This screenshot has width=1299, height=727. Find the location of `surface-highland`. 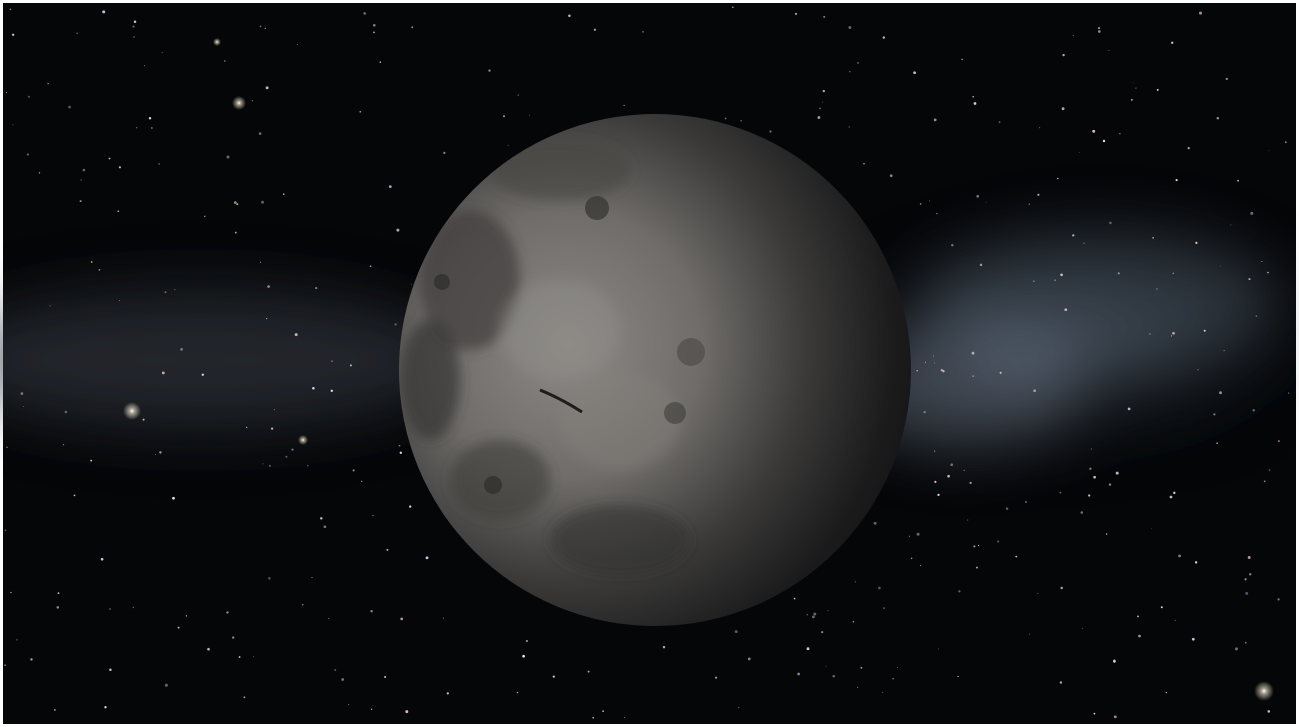

surface-highland is located at coordinates (560, 330).